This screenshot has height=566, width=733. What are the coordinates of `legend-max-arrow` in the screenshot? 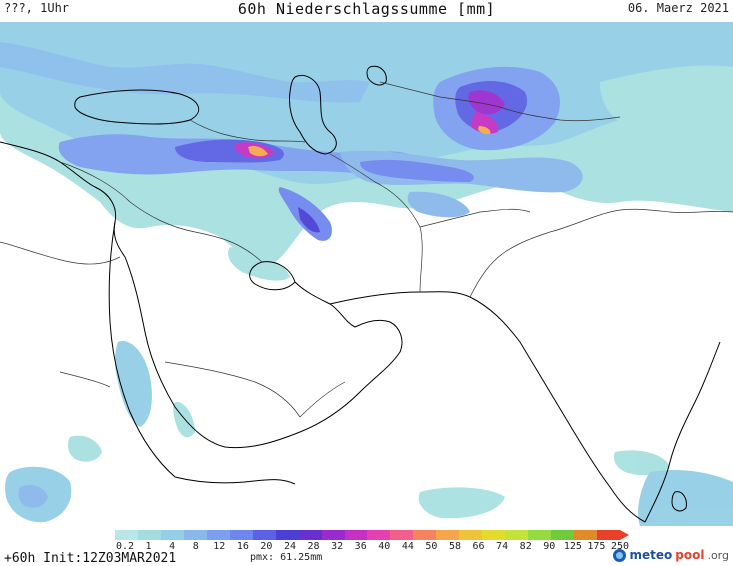 It's located at (624, 535).